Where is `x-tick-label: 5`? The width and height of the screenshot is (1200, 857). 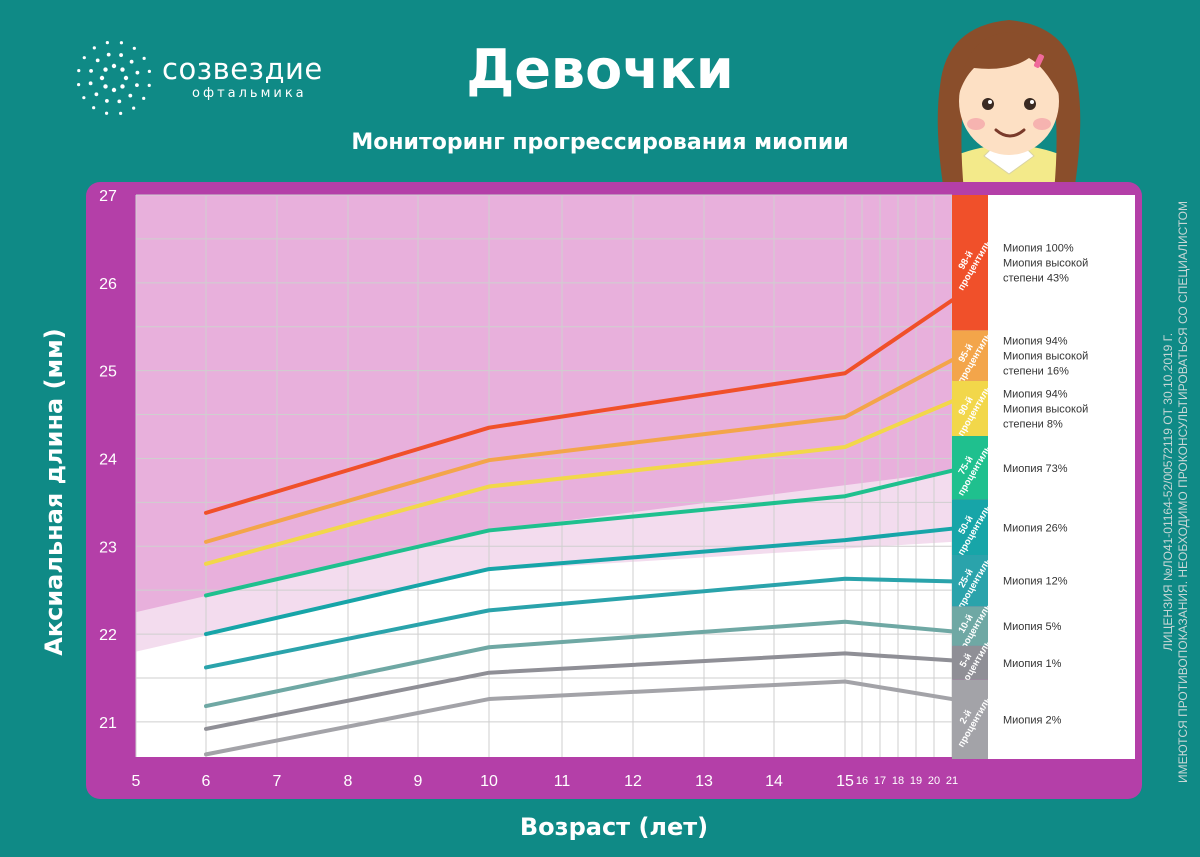 x-tick-label: 5 is located at coordinates (136, 781).